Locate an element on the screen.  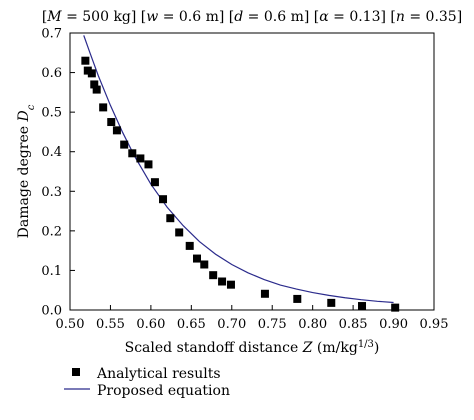
y-tick-label: 0.3 is located at coordinates (51, 192).